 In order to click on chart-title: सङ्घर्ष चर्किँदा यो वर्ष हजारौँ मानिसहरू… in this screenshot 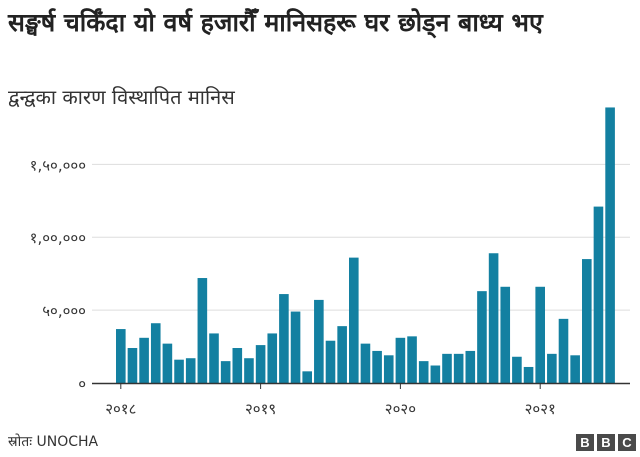, I will do `click(275, 22)`.